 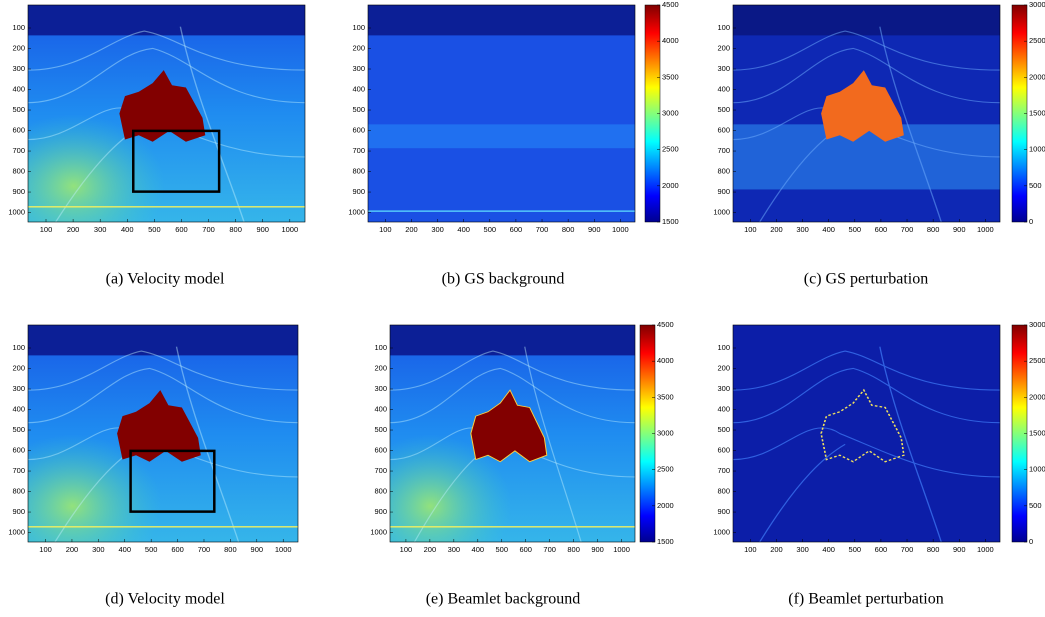 What do you see at coordinates (866, 279) in the screenshot?
I see `caption: (c) GS perturbation` at bounding box center [866, 279].